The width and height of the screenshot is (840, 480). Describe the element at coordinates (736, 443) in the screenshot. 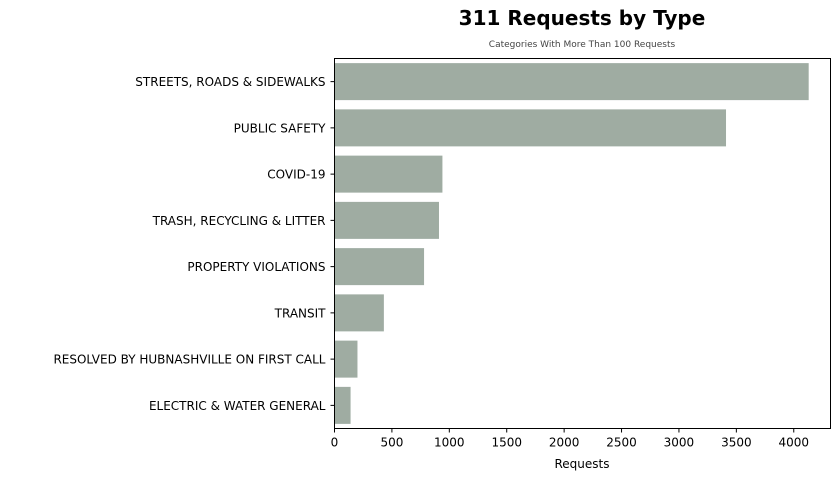

I see `x-tick-label: 3500` at that location.